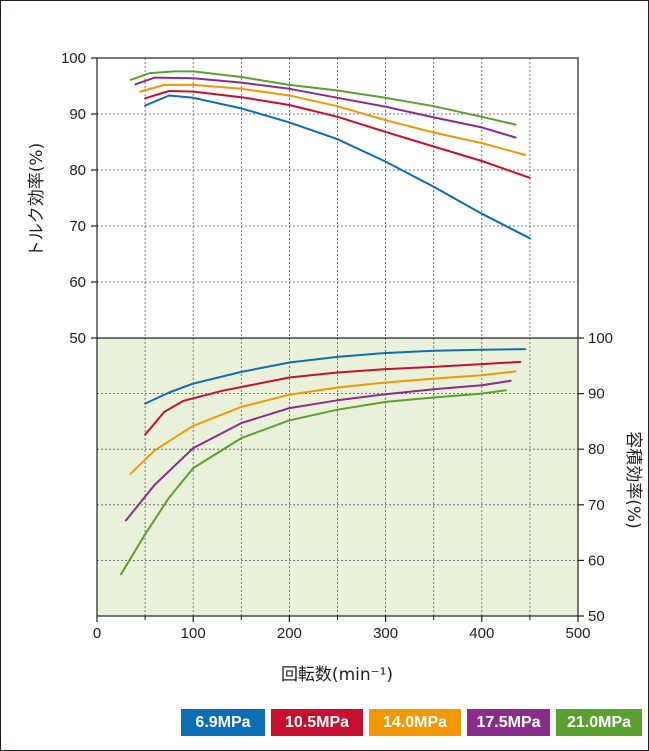  What do you see at coordinates (577, 633) in the screenshot?
I see `x-tick-label: 500` at bounding box center [577, 633].